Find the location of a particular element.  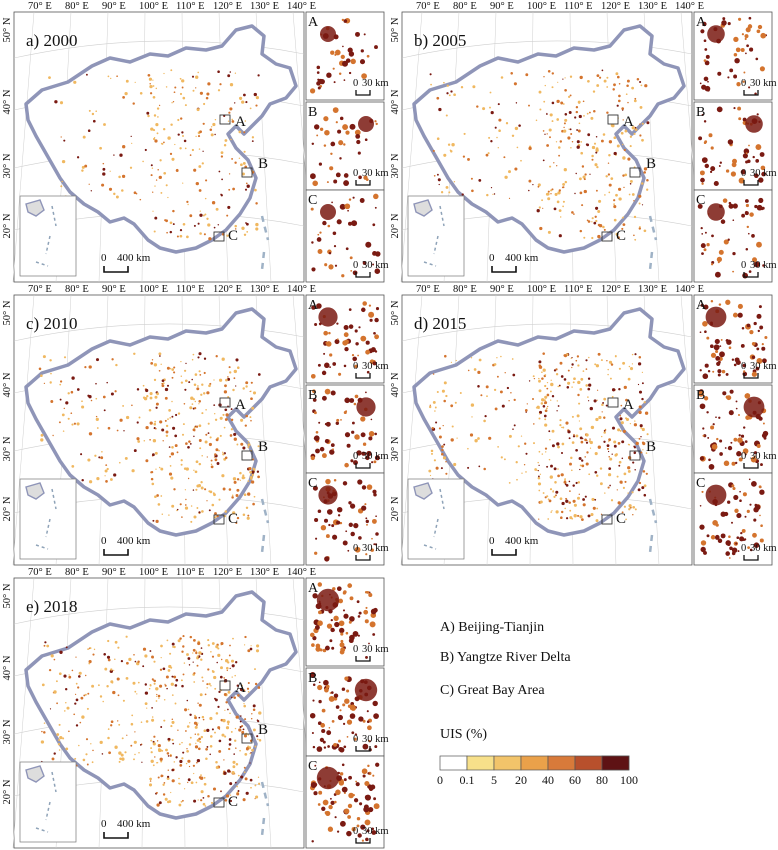

legend-tick-label: 5 is located at coordinates (494, 780).